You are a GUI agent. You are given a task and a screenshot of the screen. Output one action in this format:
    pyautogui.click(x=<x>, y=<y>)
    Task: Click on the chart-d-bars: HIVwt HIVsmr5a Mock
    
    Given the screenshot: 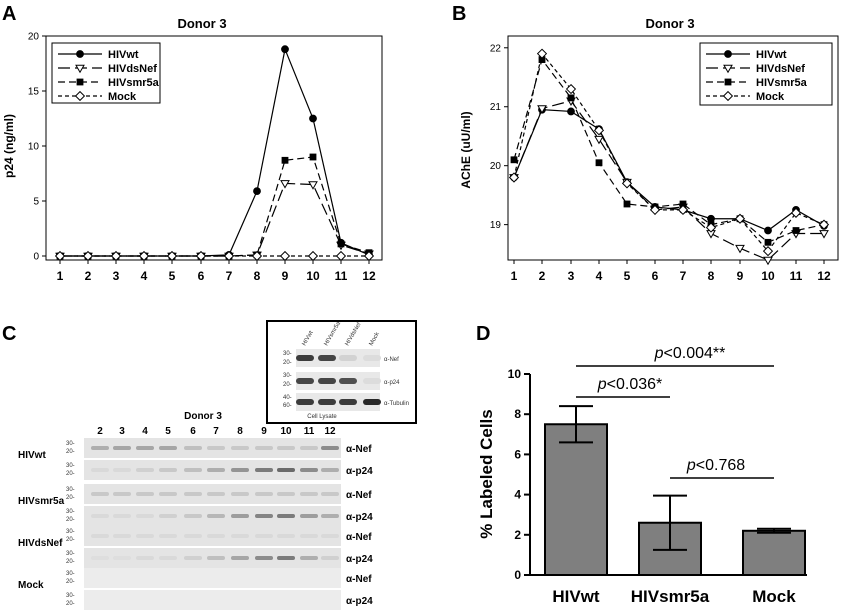 What is the action you would take?
    pyautogui.click(x=675, y=505)
    